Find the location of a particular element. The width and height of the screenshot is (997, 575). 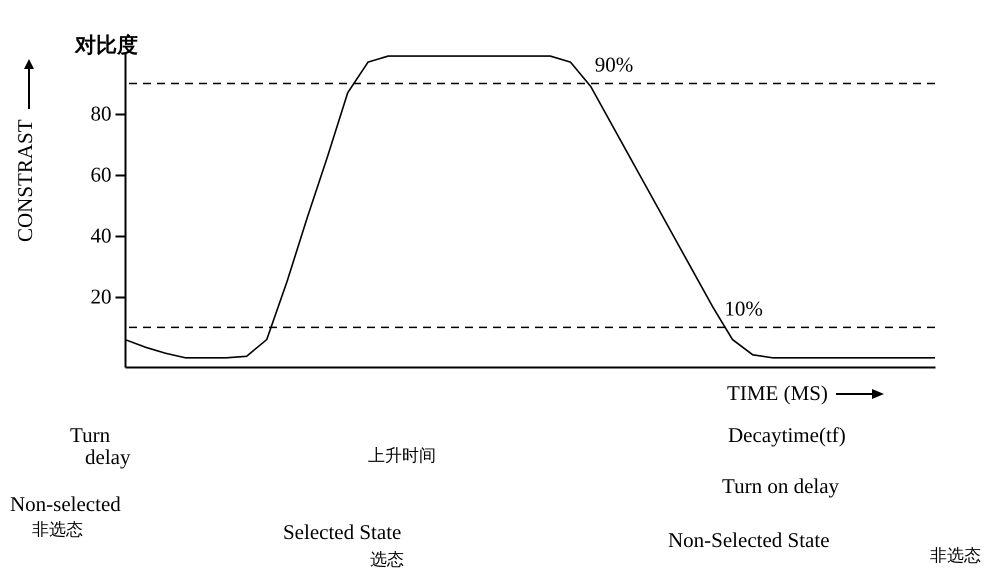

text: Non-Selected State is located at coordinates (749, 540).